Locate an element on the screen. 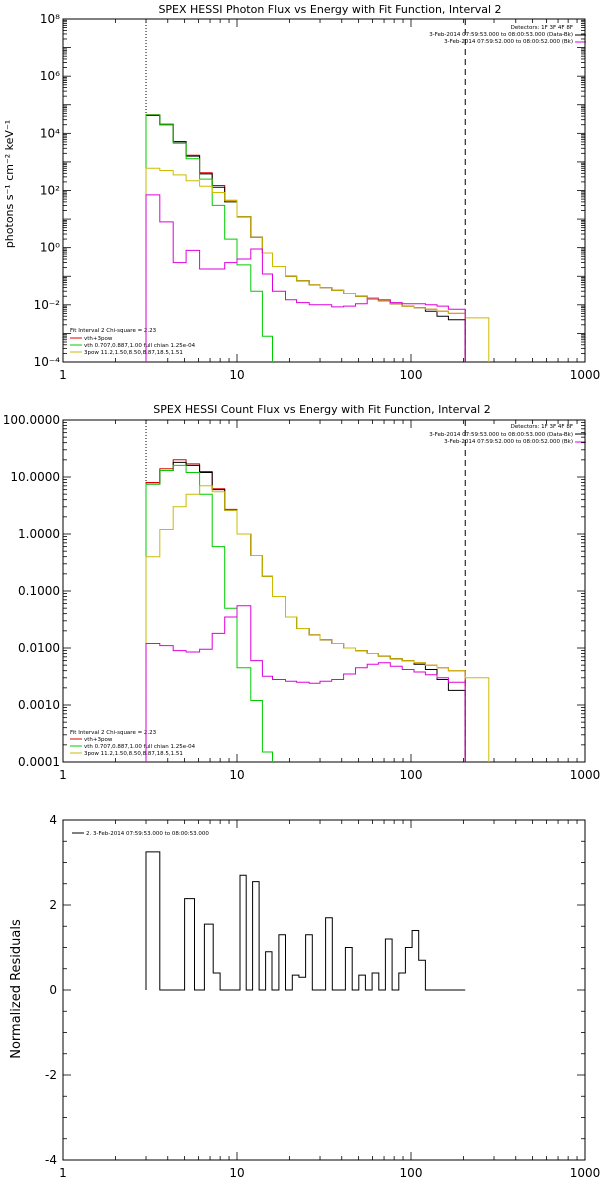 The height and width of the screenshot is (1200, 600). panel2-legend-vth3pow: vth+3pow is located at coordinates (98, 740).